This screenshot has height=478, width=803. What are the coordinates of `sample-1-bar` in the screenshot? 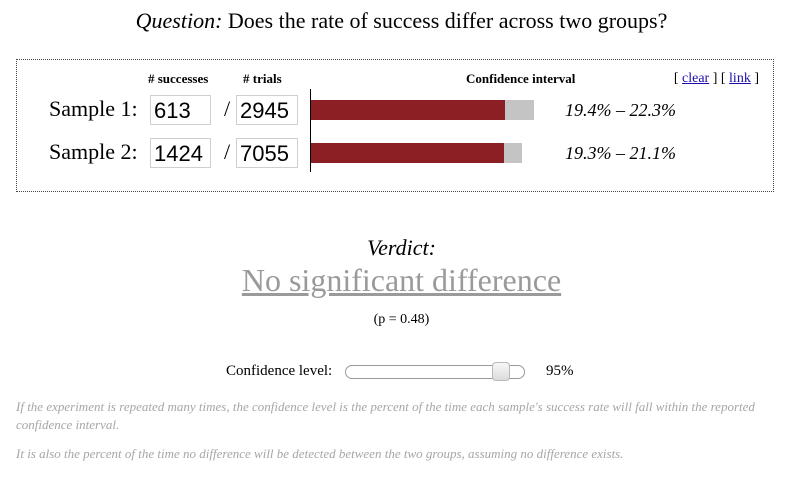 It's located at (422, 110).